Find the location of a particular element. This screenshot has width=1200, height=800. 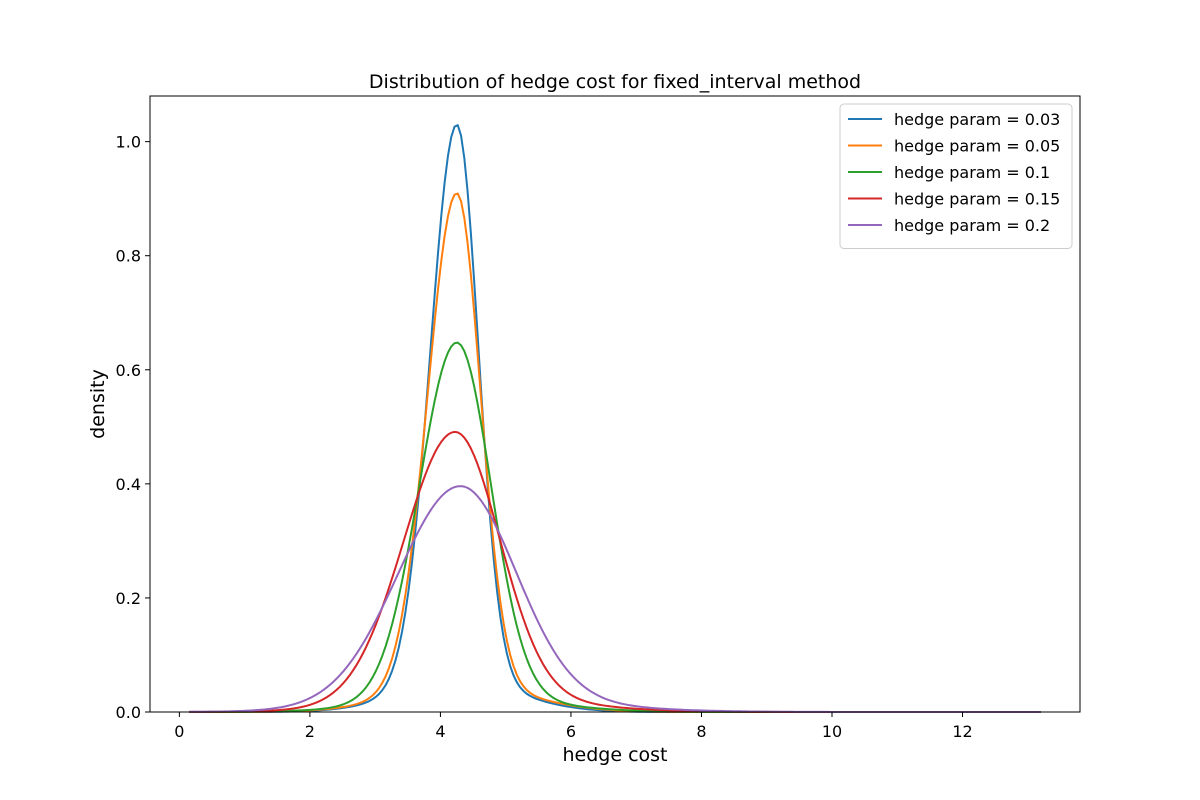

y-tick-label: 0.6 is located at coordinates (128, 370).